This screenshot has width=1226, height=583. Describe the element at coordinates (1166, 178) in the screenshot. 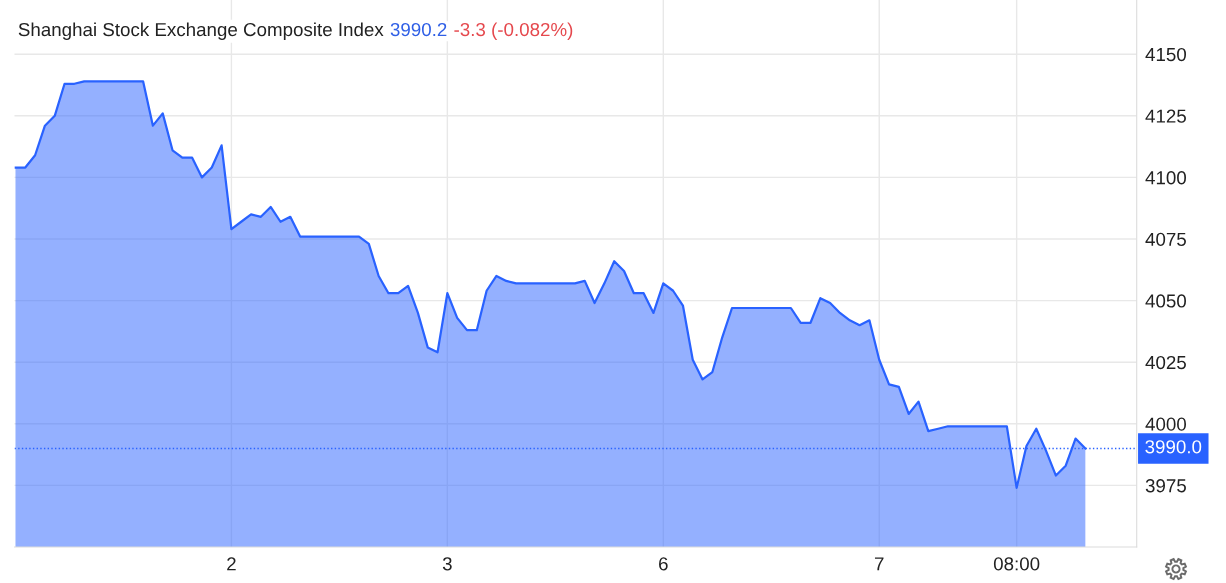

I see `y-tick-label: 4100` at that location.